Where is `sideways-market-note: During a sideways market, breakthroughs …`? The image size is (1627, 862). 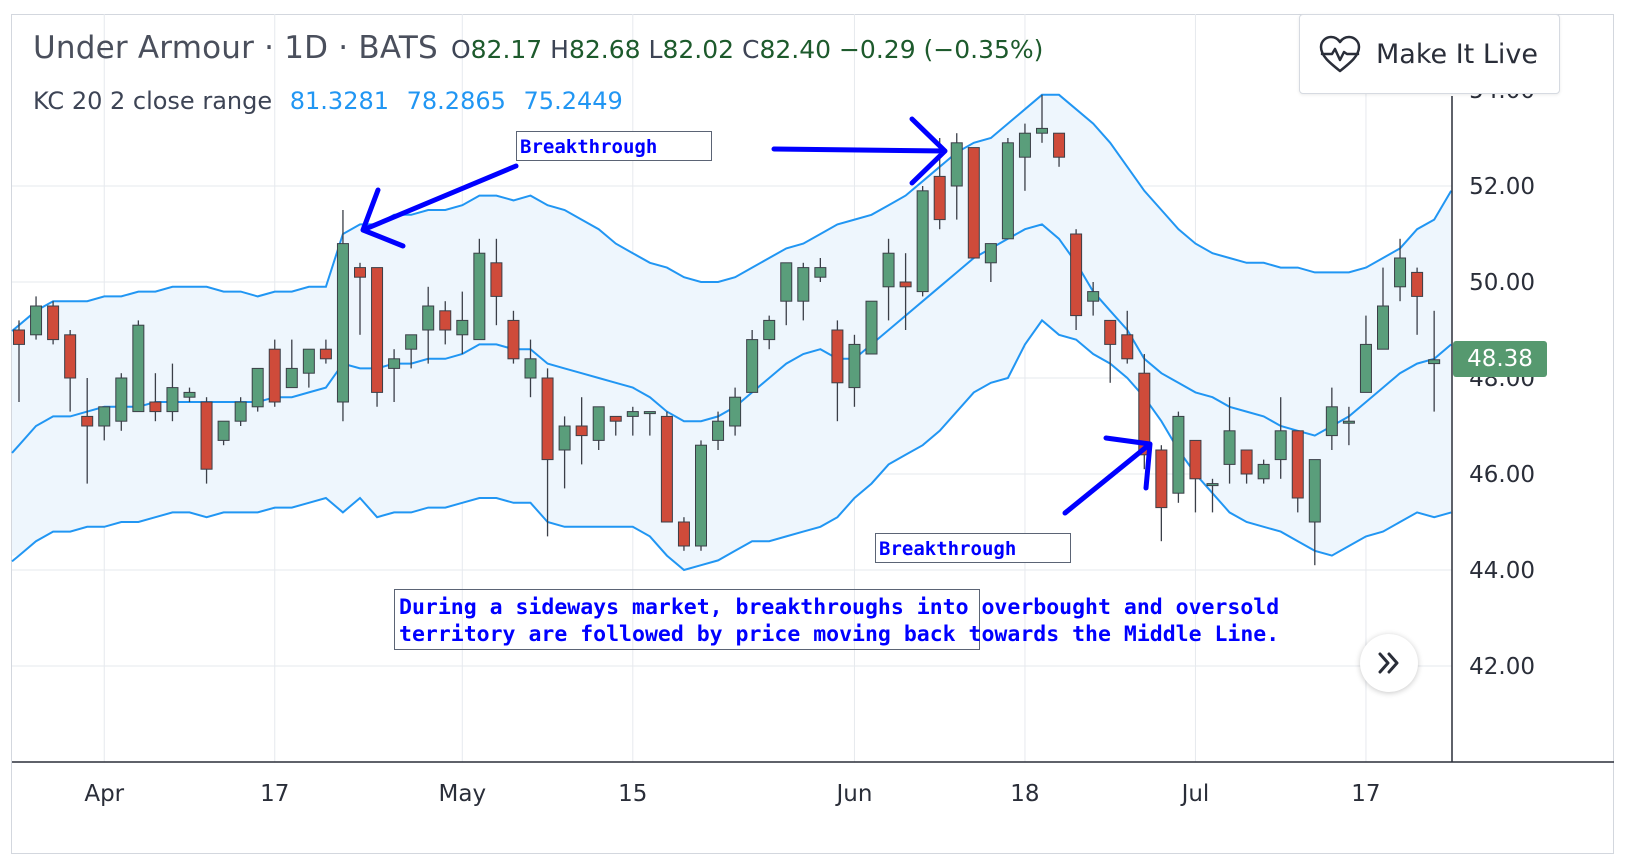 sideways-market-note: During a sideways market, breakthroughs … is located at coordinates (836, 619).